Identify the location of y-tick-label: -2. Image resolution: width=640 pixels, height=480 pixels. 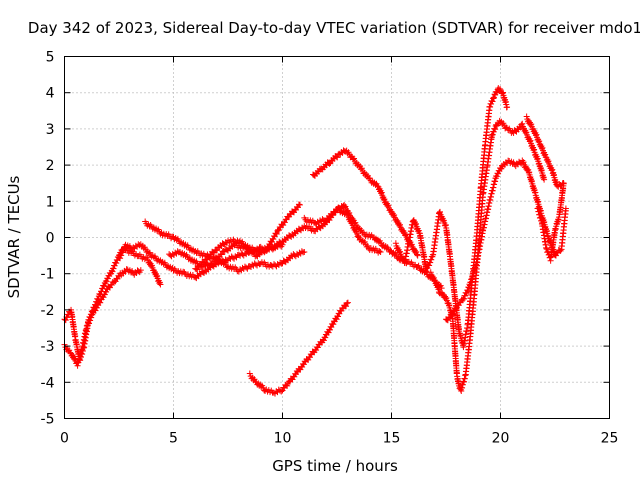
(48, 311).